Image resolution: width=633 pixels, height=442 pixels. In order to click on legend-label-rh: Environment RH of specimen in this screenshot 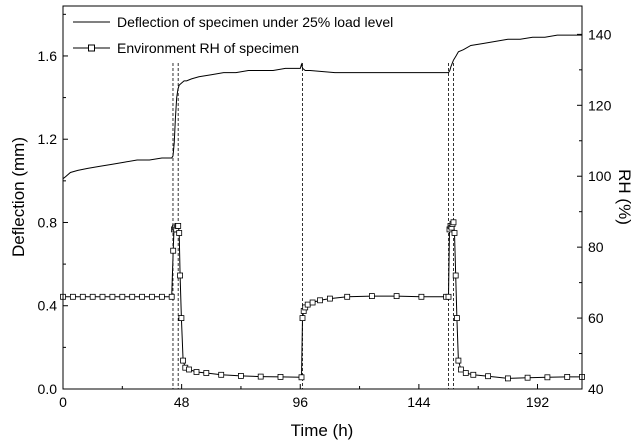, I will do `click(208, 48)`.